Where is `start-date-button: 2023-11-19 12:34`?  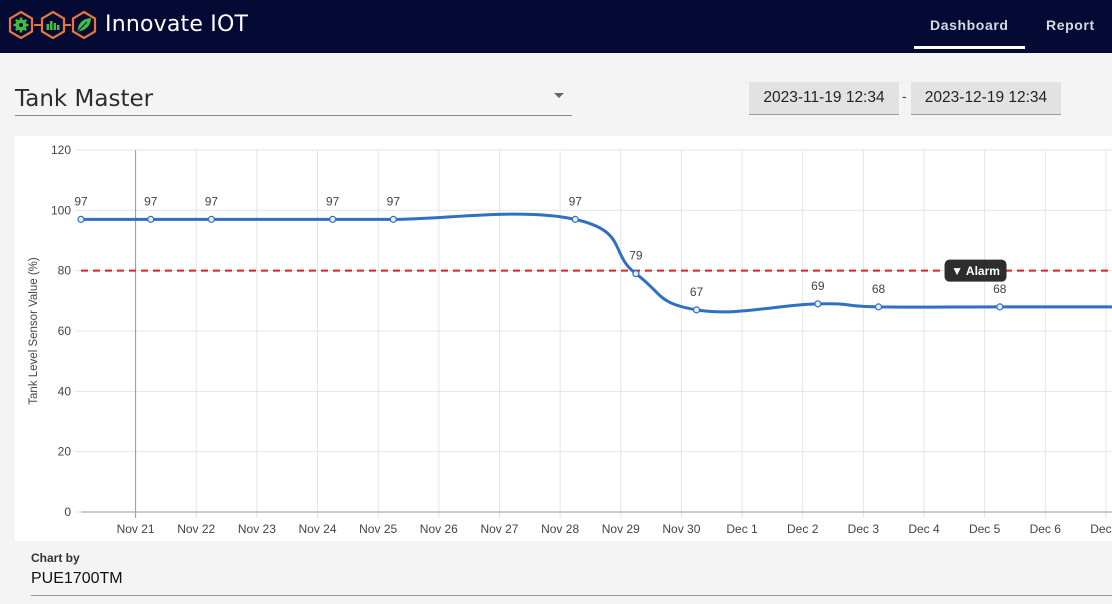 start-date-button: 2023-11-19 12:34 is located at coordinates (824, 98).